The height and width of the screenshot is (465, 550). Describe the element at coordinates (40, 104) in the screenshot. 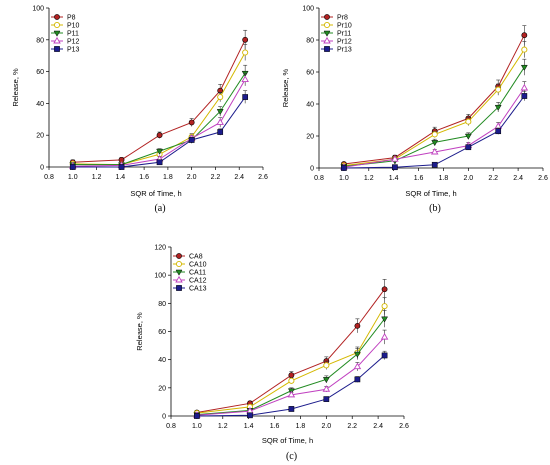

I see `chart-1-y-tick-label: 40` at that location.